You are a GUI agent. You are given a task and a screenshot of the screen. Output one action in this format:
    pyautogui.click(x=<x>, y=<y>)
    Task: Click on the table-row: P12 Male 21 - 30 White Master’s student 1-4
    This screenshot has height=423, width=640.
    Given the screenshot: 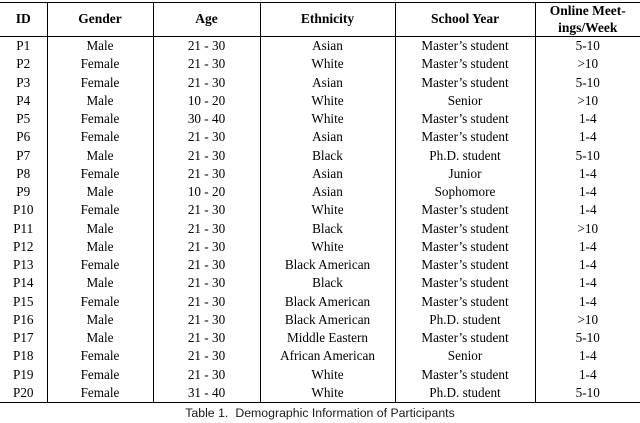 What is the action you would take?
    pyautogui.click(x=320, y=246)
    